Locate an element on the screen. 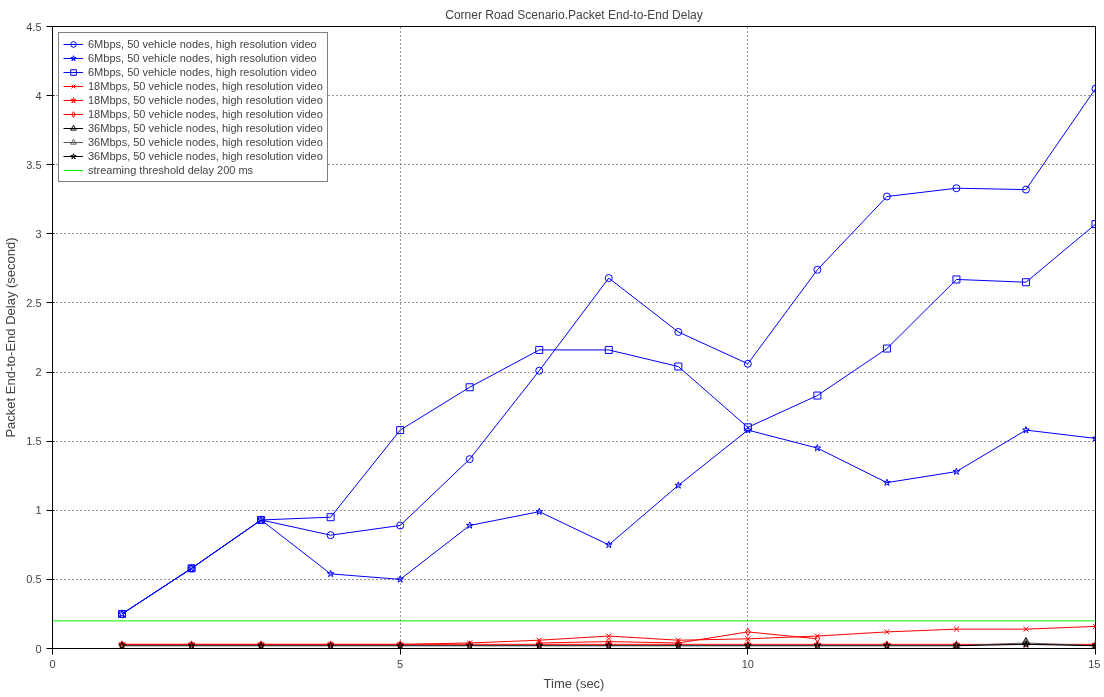 Image resolution: width=1104 pixels, height=697 pixels. x-tick-label: 15 is located at coordinates (1094, 663).